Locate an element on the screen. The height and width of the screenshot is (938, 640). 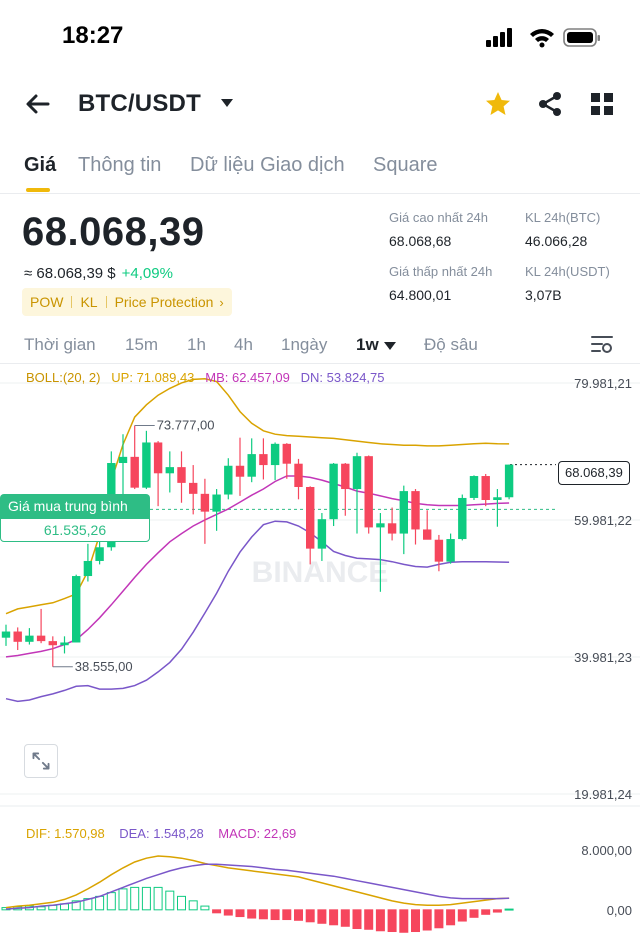
wifi-icon is located at coordinates (542, 38).